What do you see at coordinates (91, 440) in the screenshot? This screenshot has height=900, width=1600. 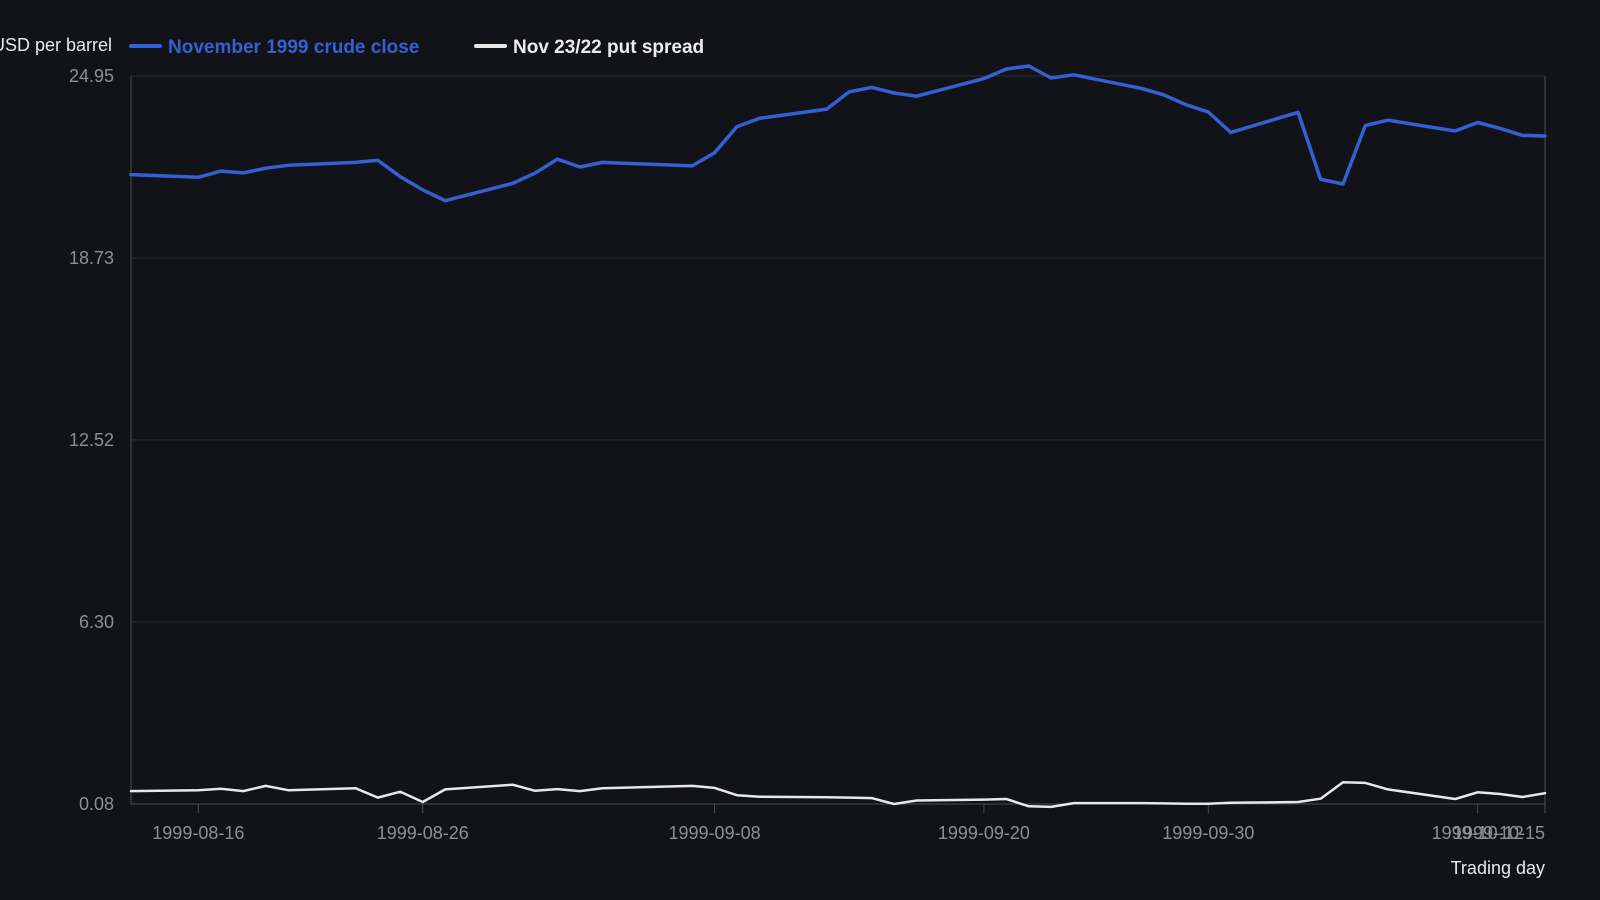 I see `y-tick-label: 12.52` at bounding box center [91, 440].